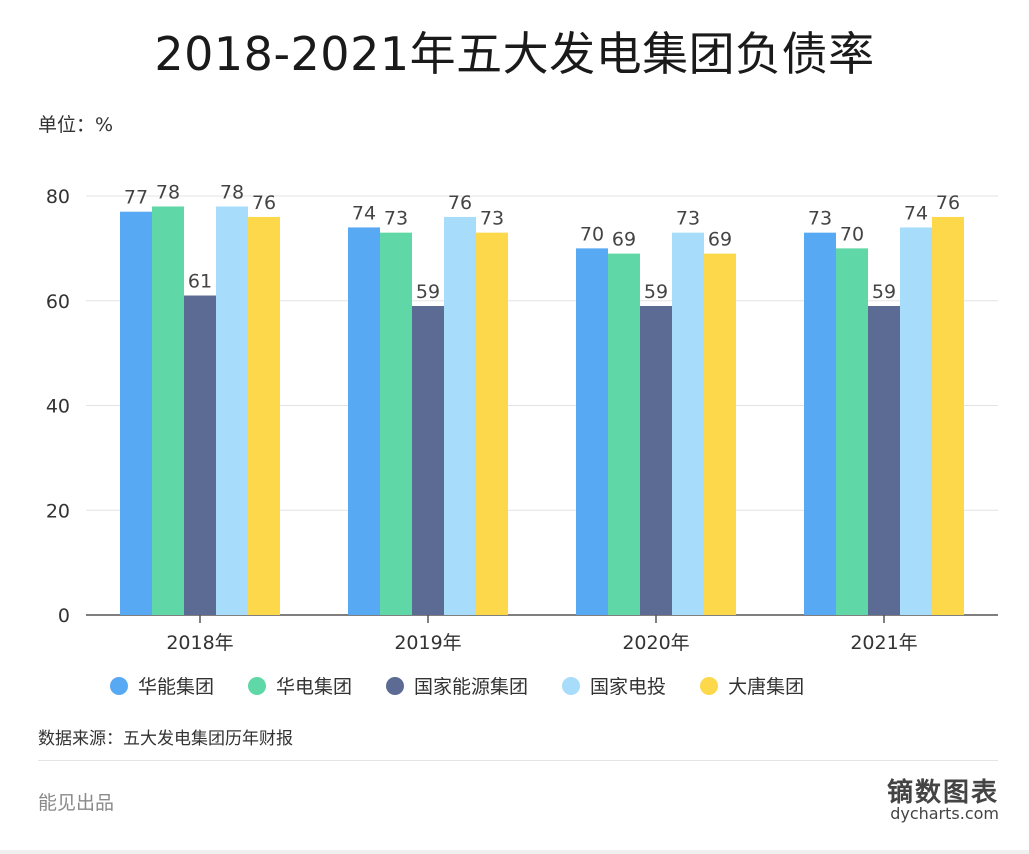  I want to click on page-bottom-edge, so click(514, 852).